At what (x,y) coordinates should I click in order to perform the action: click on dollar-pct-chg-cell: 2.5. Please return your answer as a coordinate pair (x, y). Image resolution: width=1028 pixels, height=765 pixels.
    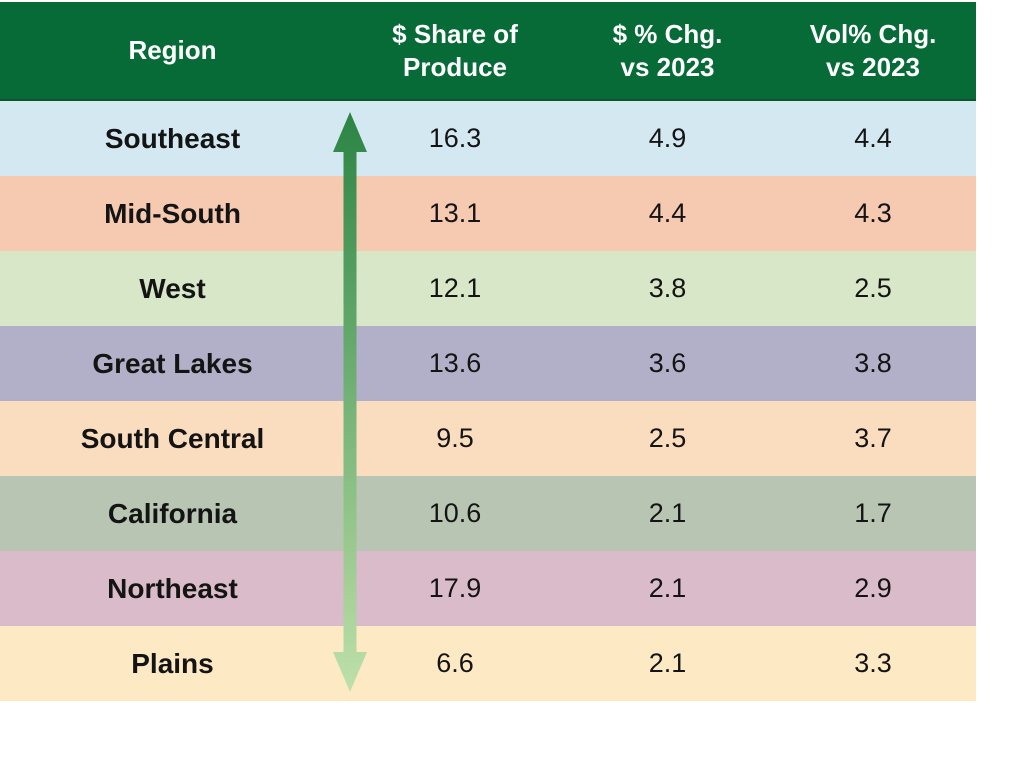
    Looking at the image, I should click on (667, 438).